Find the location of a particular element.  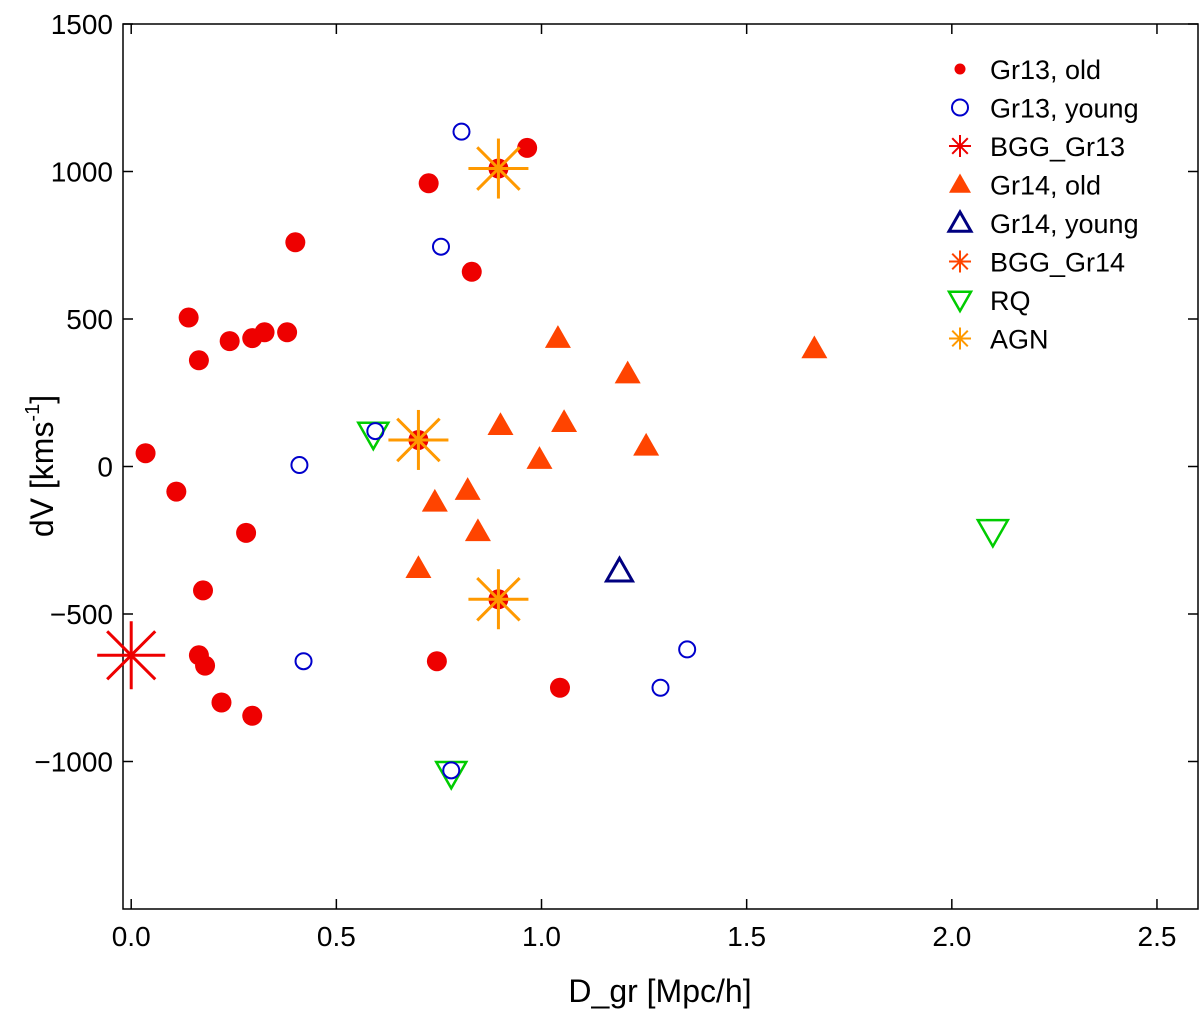

legend-label-agn: AGN is located at coordinates (1019, 340).